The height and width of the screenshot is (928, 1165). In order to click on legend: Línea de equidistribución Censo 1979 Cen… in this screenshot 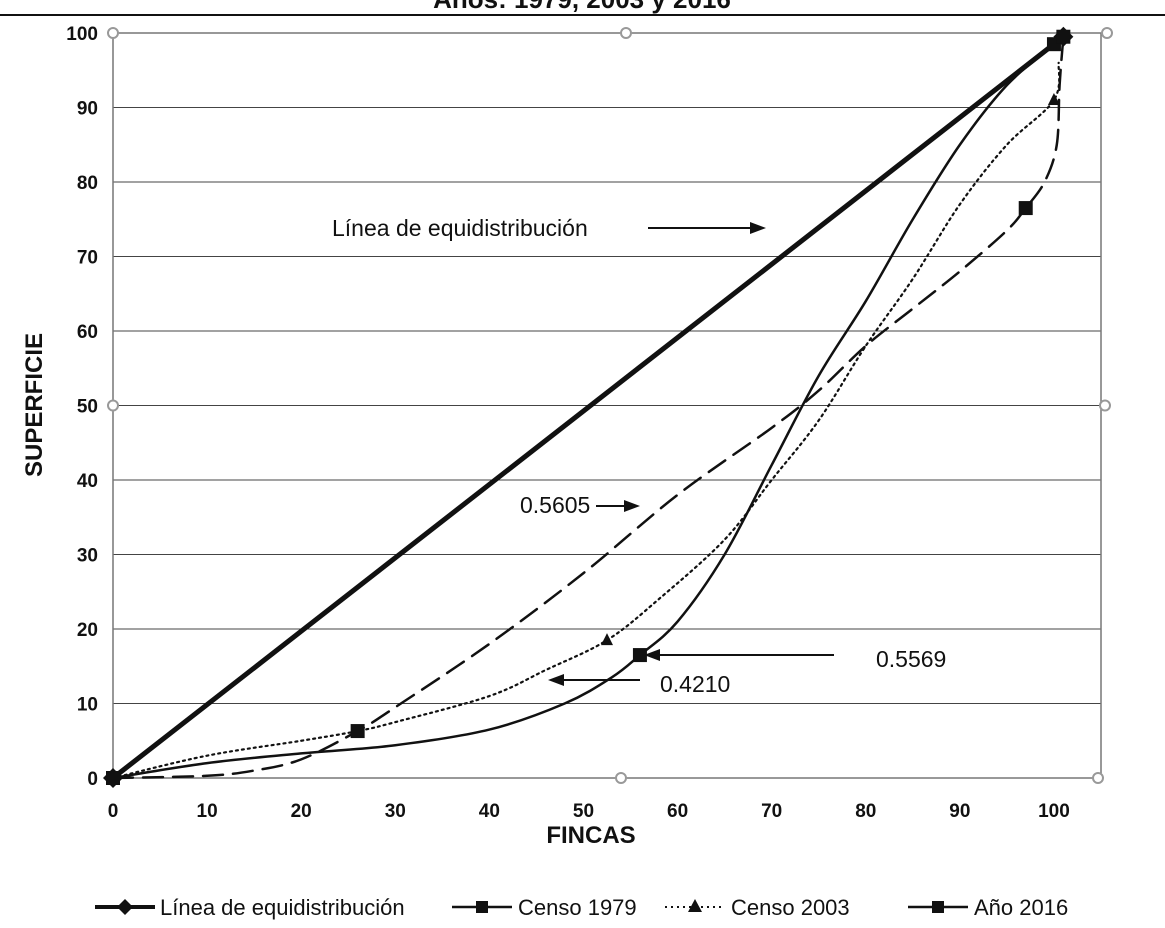, I will do `click(581, 907)`.